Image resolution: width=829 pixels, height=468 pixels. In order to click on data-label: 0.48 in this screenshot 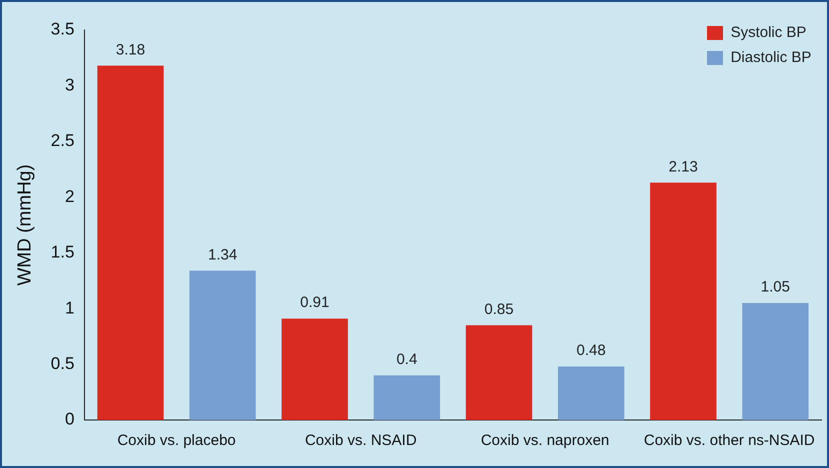, I will do `click(591, 351)`.